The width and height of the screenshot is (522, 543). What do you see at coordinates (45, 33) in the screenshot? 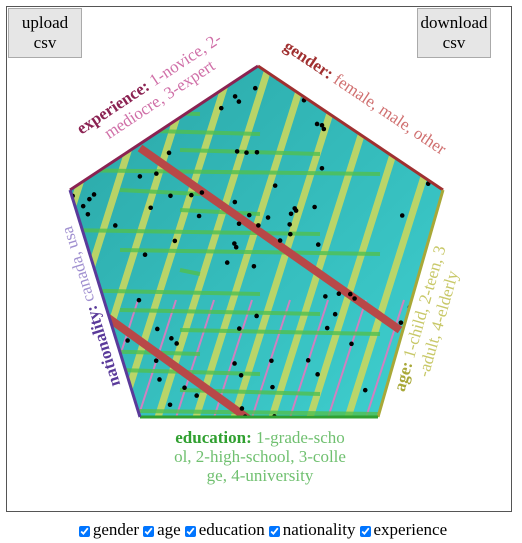
I see `upload-button: upload csv` at bounding box center [45, 33].